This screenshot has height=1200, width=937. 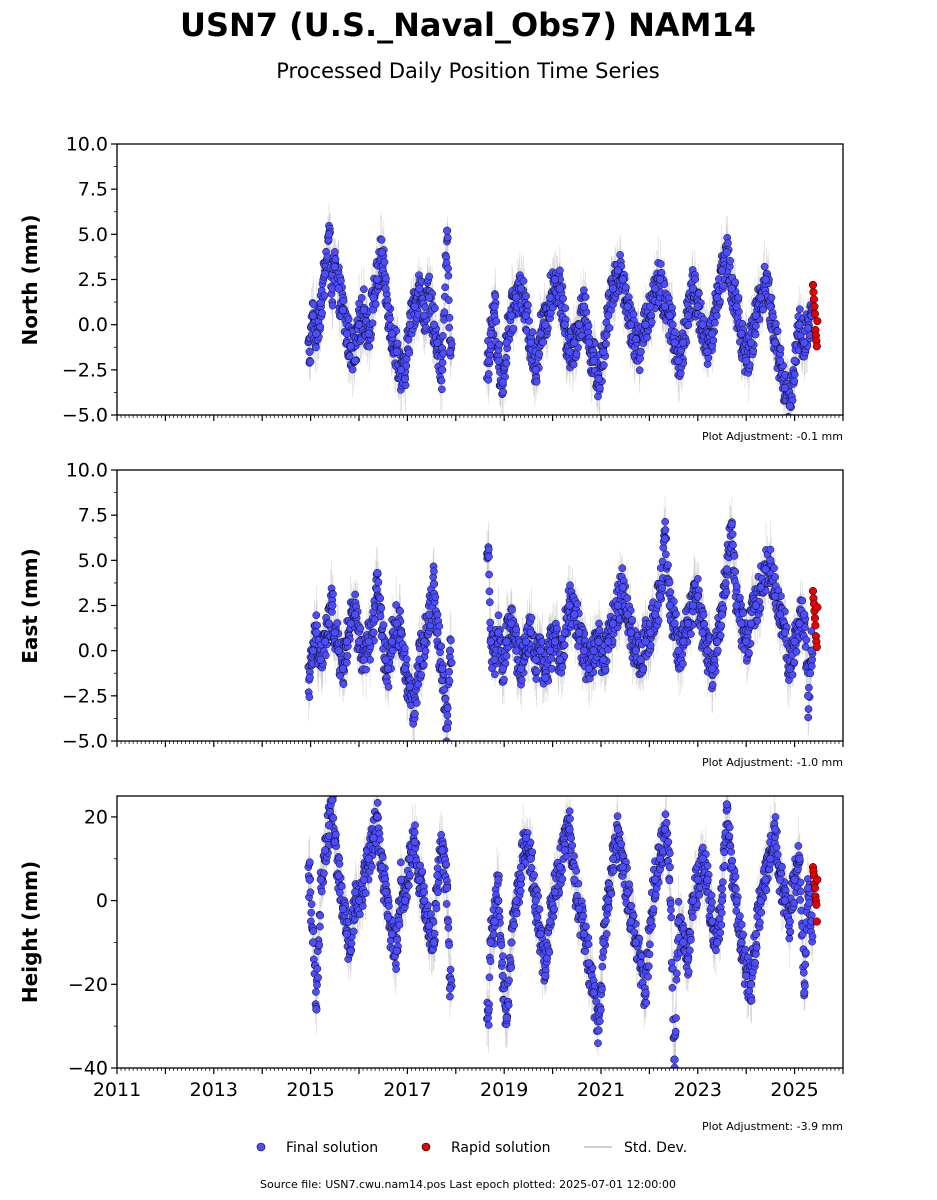 I want to click on plot-area, so click(x=563, y=619).